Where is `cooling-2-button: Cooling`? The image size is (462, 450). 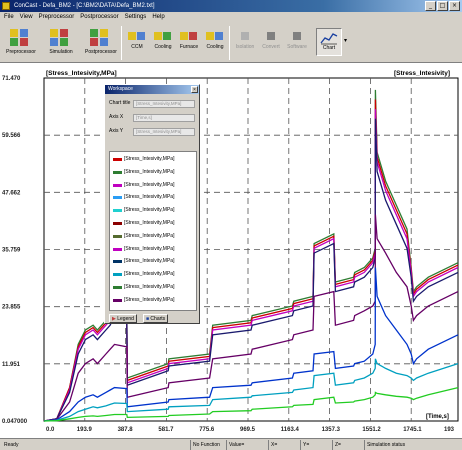 cooling-2-button: Cooling is located at coordinates (215, 42).